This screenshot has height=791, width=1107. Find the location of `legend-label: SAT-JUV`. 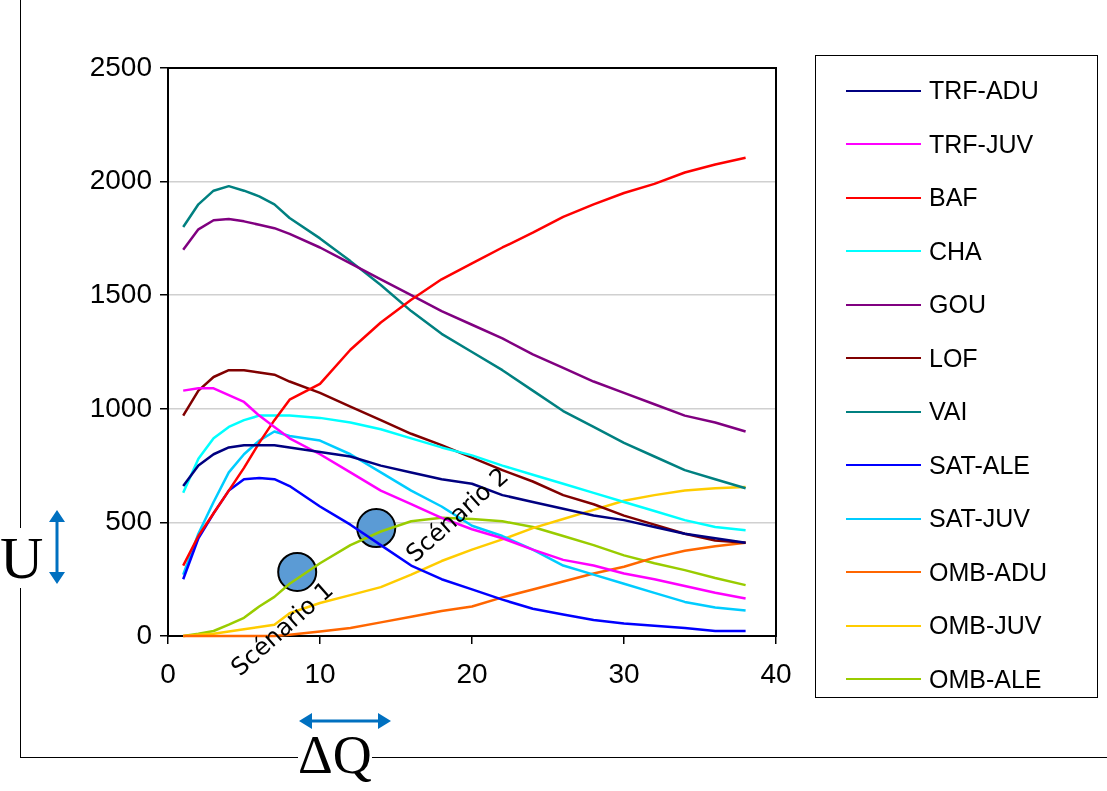

legend-label: SAT-JUV is located at coordinates (979, 519).